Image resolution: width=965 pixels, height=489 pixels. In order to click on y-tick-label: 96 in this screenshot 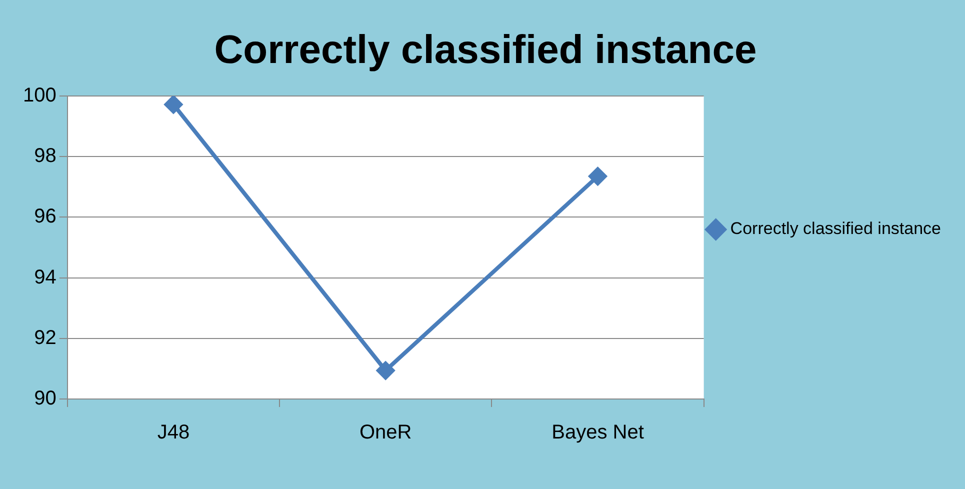, I will do `click(45, 217)`.